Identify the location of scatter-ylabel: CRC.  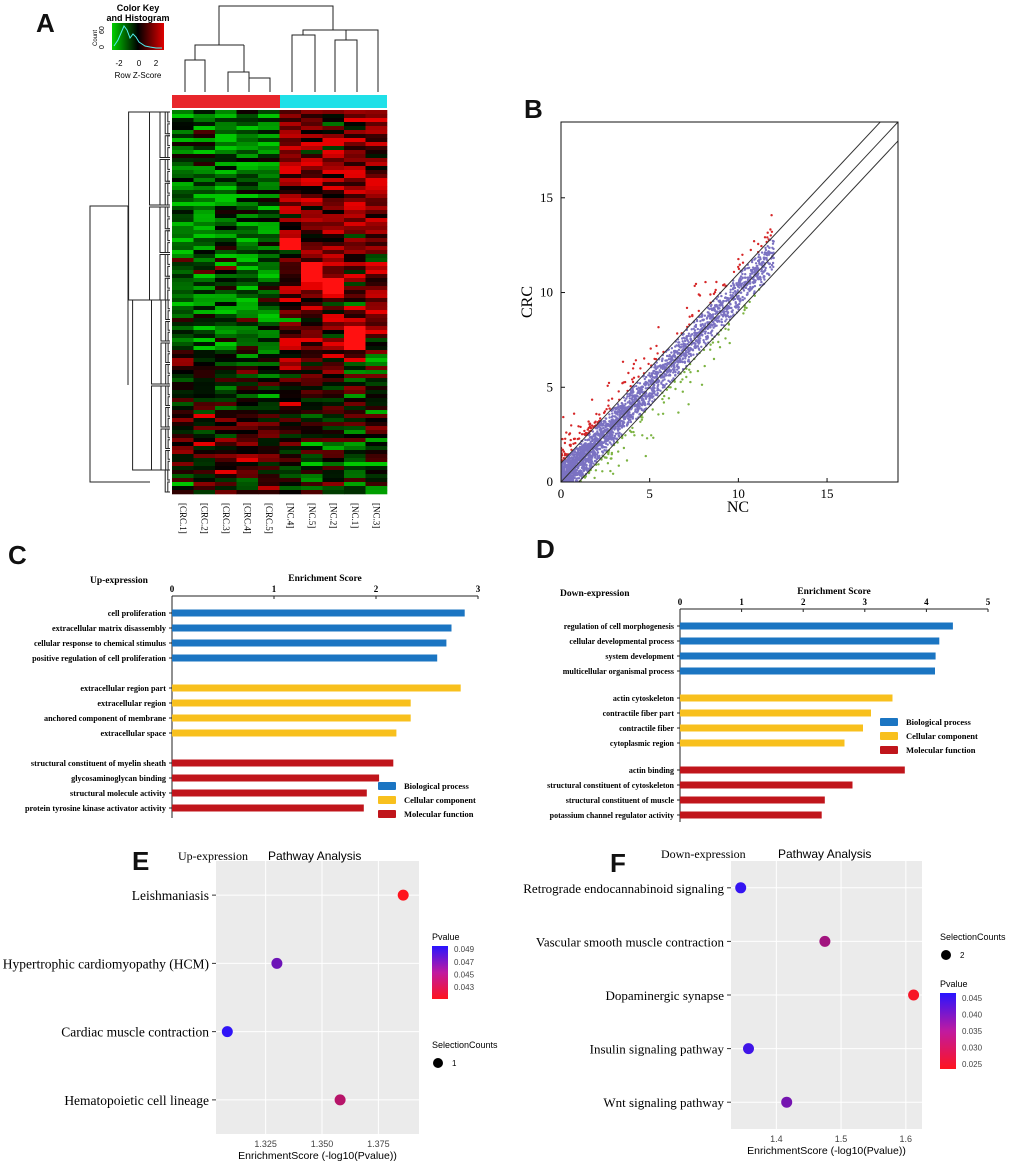
(527, 302).